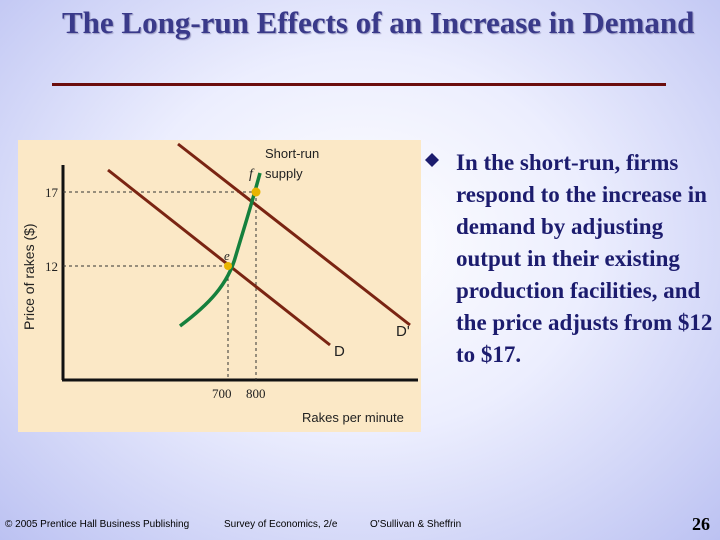 This screenshot has height=540, width=720. Describe the element at coordinates (403, 331) in the screenshot. I see `demand-label-d-prime: D'` at that location.